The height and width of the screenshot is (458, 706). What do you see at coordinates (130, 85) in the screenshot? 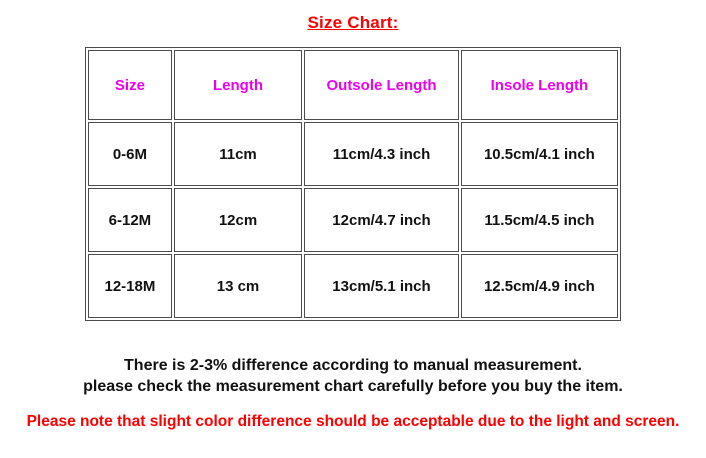
I see `col-header-size: Size` at bounding box center [130, 85].